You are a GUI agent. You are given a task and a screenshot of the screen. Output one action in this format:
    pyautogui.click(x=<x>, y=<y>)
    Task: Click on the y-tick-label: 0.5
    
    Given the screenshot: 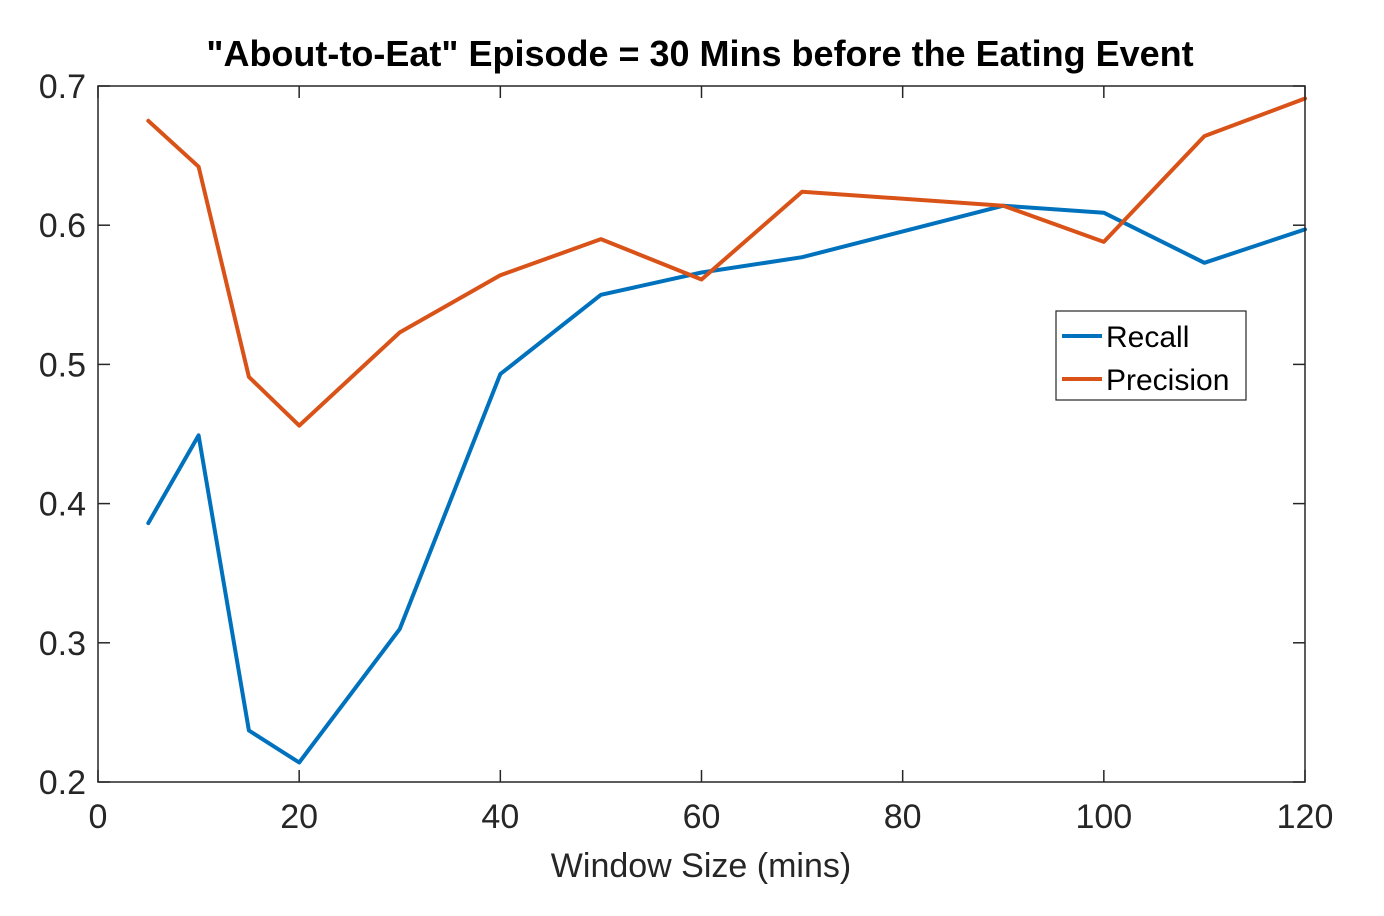 What is the action you would take?
    pyautogui.click(x=62, y=365)
    